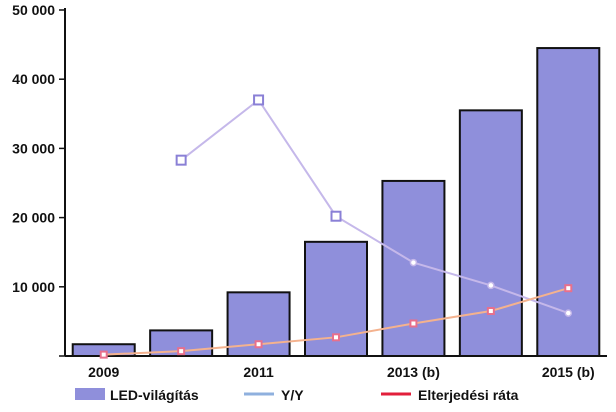 Image resolution: width=616 pixels, height=412 pixels. Describe the element at coordinates (33, 148) in the screenshot. I see `y-tick-label: 30 000` at that location.